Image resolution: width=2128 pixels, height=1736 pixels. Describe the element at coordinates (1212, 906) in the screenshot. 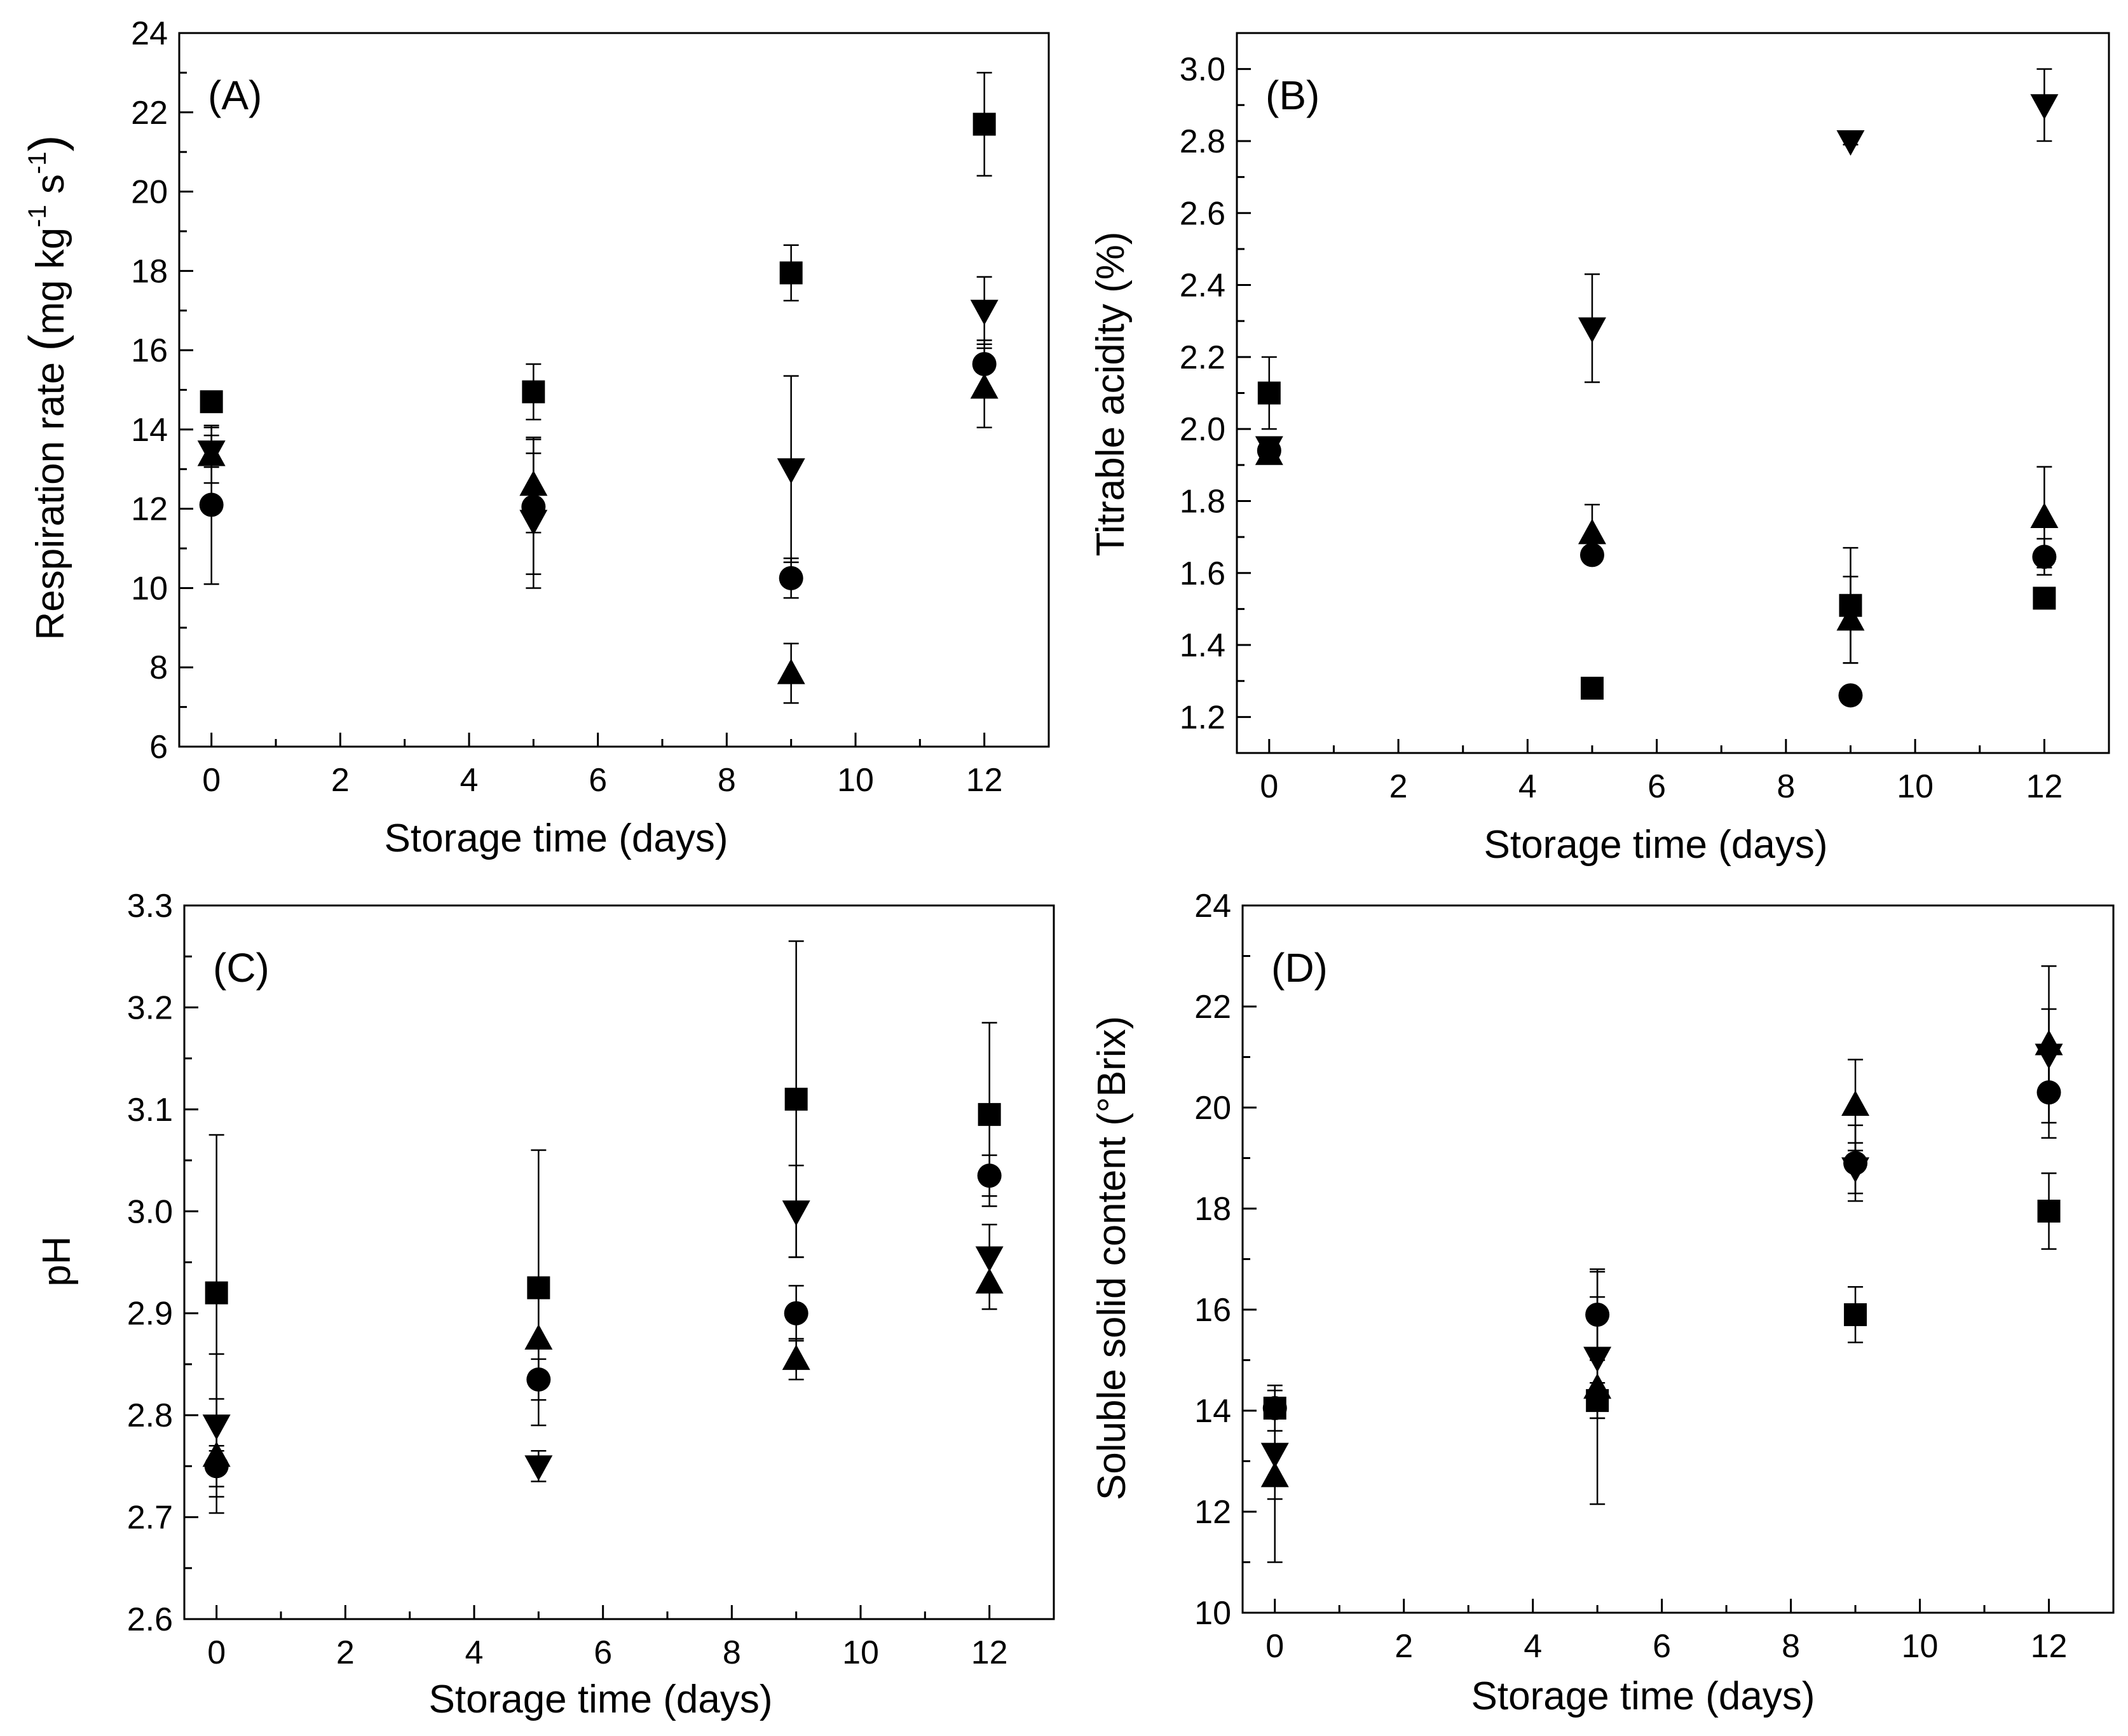

I see `y-tick-label-d: 24` at that location.